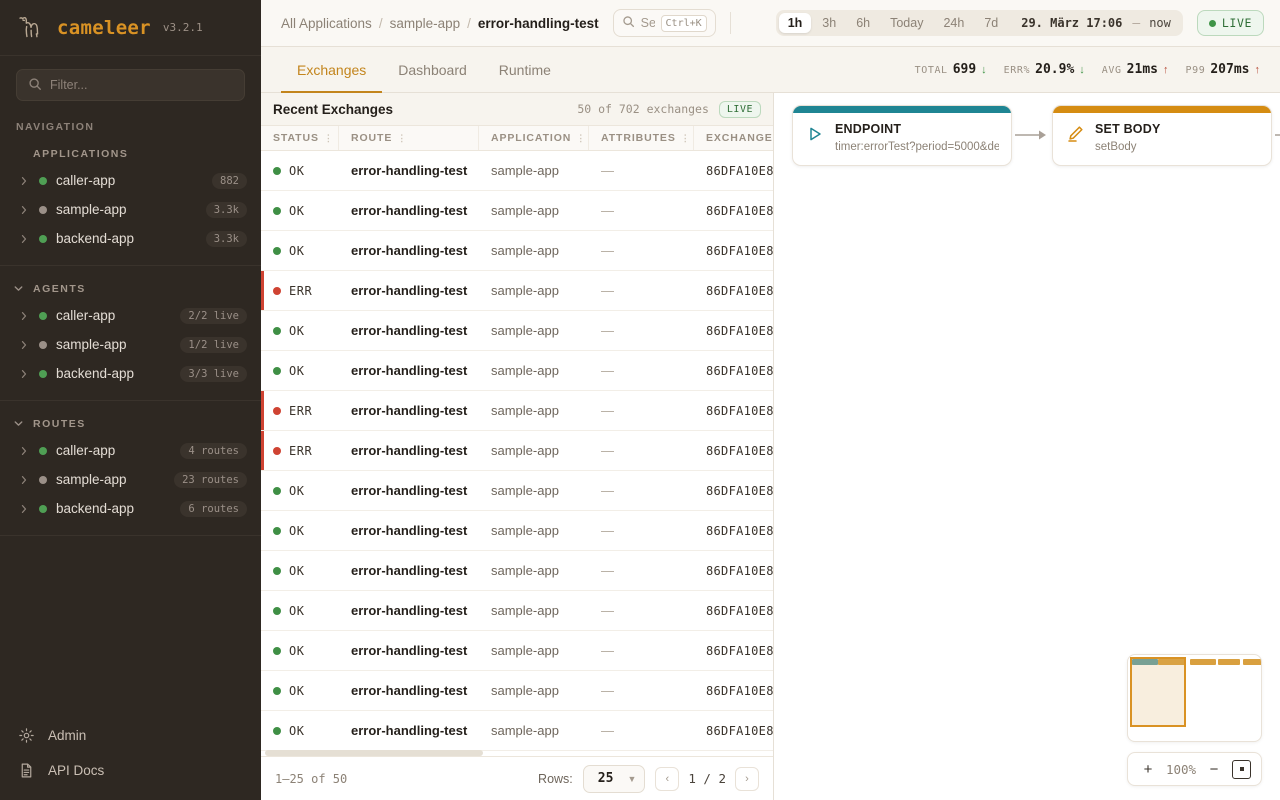 This screenshot has width=1280, height=800. What do you see at coordinates (130, 373) in the screenshot?
I see `sidebar-item-agents-backend-app: backend-app 3/3 live` at bounding box center [130, 373].